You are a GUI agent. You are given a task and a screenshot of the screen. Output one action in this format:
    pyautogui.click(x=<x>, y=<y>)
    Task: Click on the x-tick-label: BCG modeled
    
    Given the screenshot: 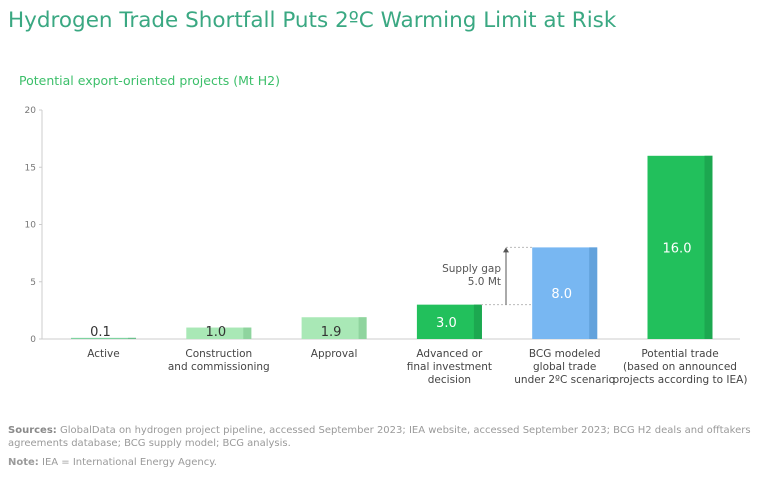 What is the action you would take?
    pyautogui.click(x=565, y=354)
    